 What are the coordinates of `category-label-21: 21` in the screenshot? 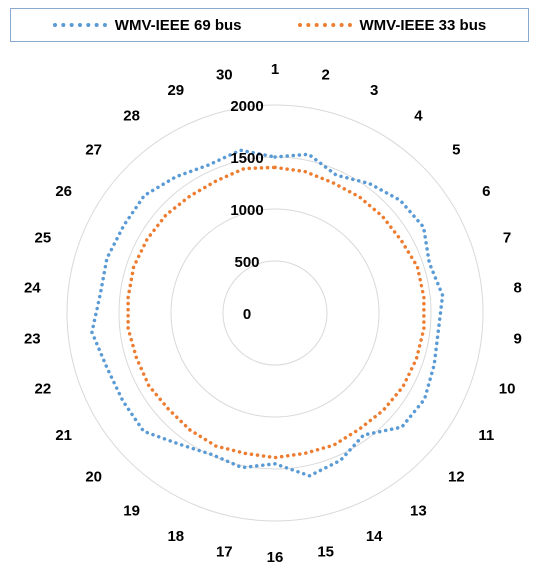 It's located at (63, 435).